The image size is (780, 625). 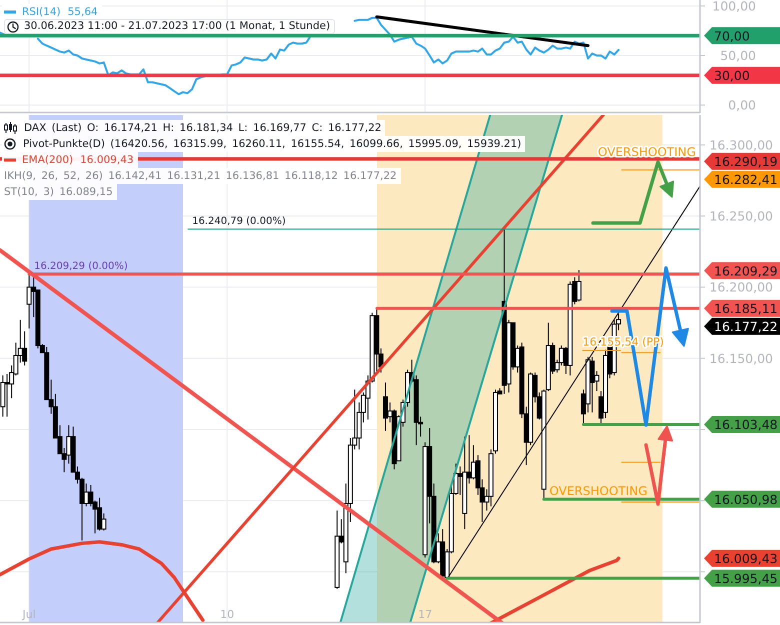 What do you see at coordinates (746, 270) in the screenshot?
I see `data-label: 16.209,29` at bounding box center [746, 270].